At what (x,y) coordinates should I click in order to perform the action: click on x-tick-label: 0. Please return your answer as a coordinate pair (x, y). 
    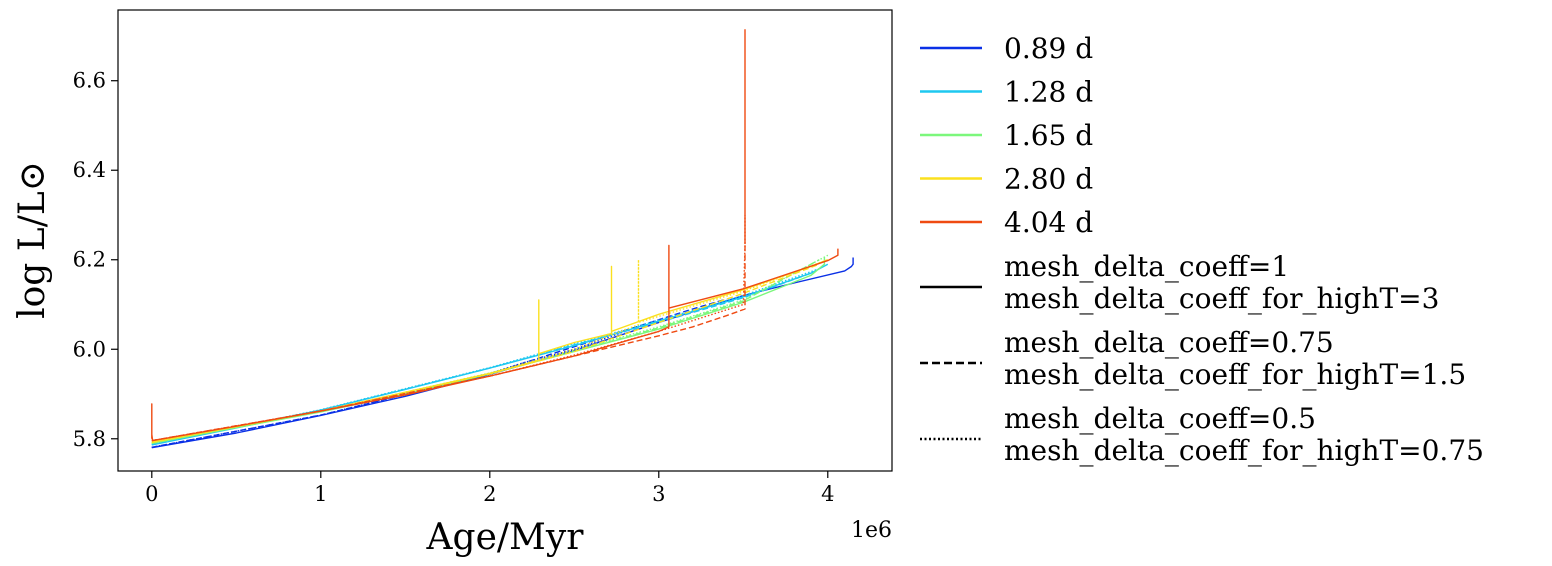
    Looking at the image, I should click on (151, 494).